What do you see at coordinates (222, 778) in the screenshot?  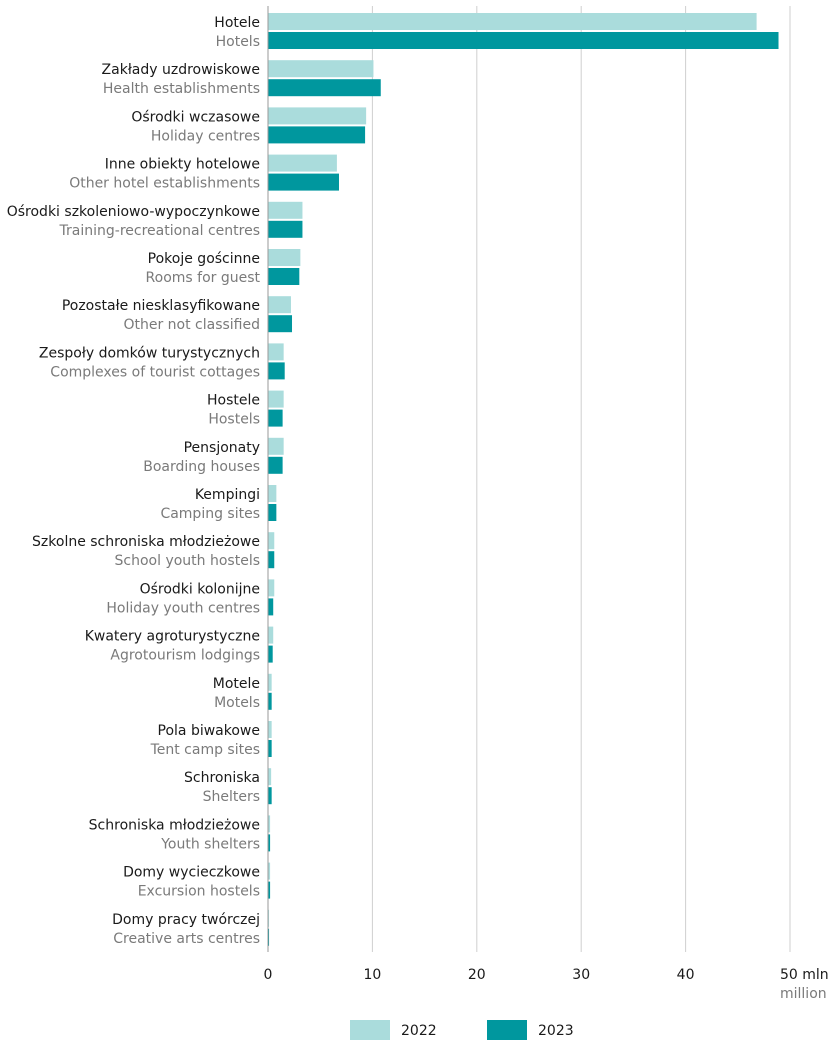 I see `category-label-pl: Schroniska` at bounding box center [222, 778].